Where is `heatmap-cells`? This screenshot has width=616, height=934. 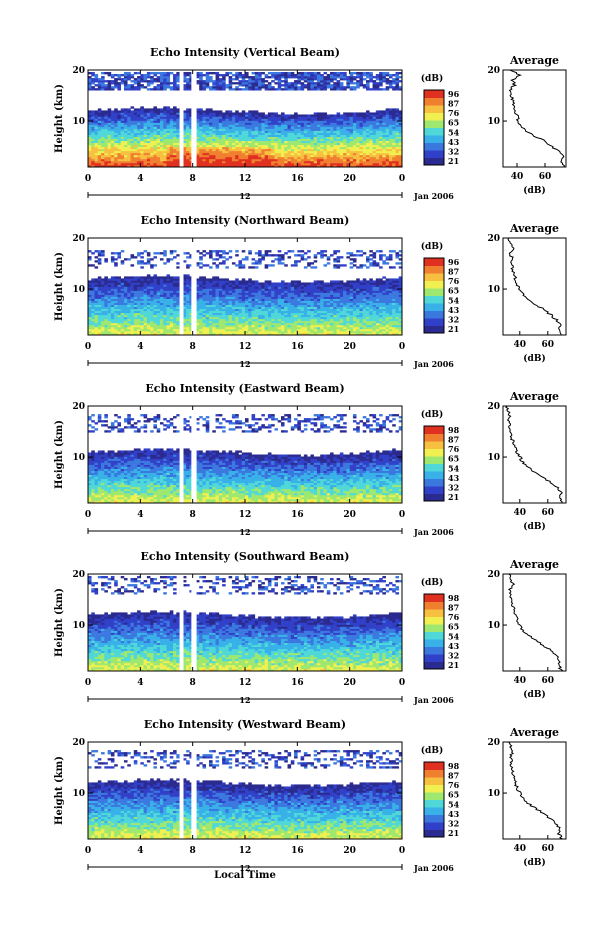 heatmap-cells is located at coordinates (245, 119).